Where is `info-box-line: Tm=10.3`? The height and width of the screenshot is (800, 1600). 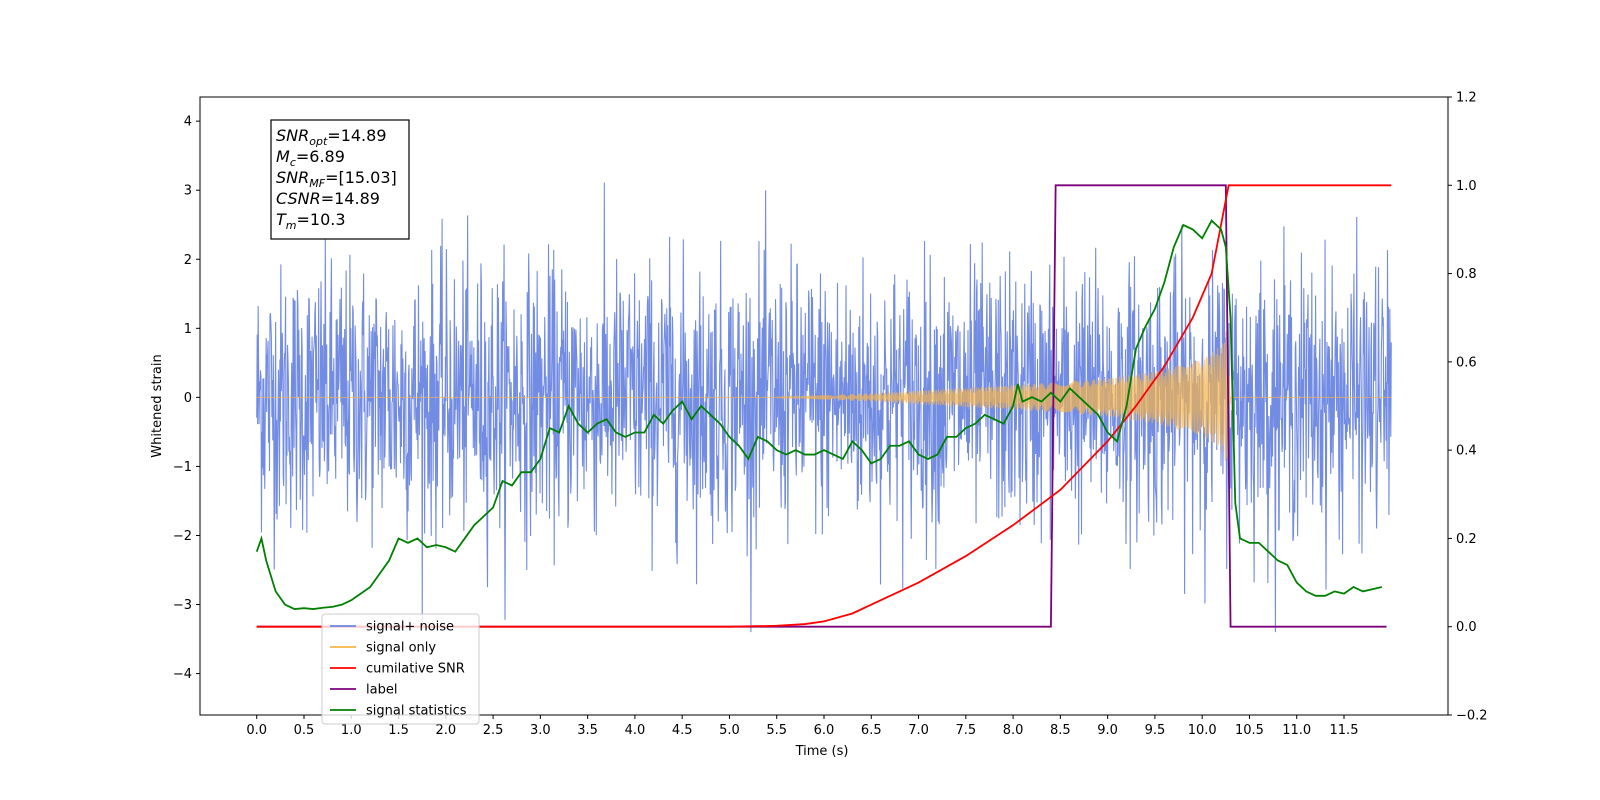
info-box-line: Tm=10.3 is located at coordinates (311, 221).